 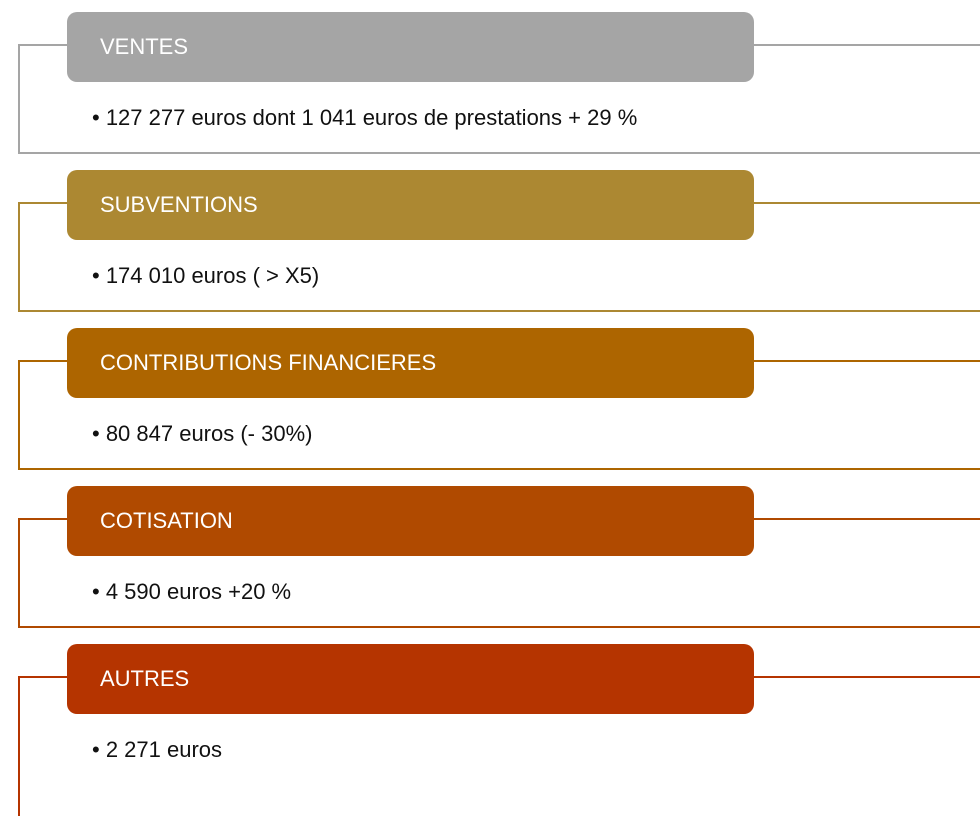 What do you see at coordinates (410, 363) in the screenshot?
I see `item-title: CONTRIBUTIONS FINANCIERES` at bounding box center [410, 363].